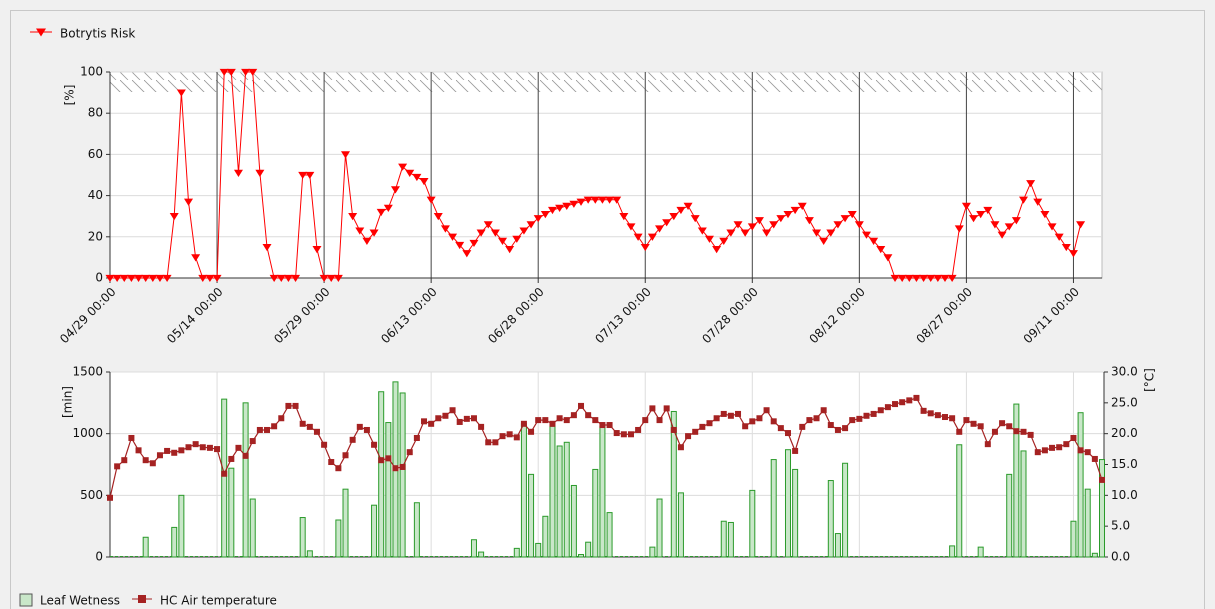  I want to click on legend-marker, so click(41, 32).